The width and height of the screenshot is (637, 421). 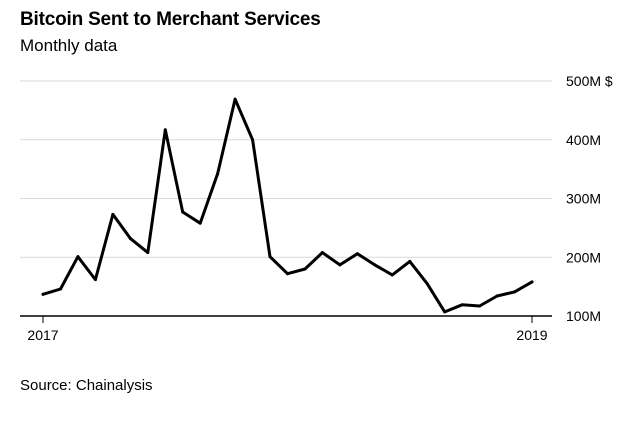 What do you see at coordinates (86, 385) in the screenshot?
I see `source-note: Source: Chainalysis` at bounding box center [86, 385].